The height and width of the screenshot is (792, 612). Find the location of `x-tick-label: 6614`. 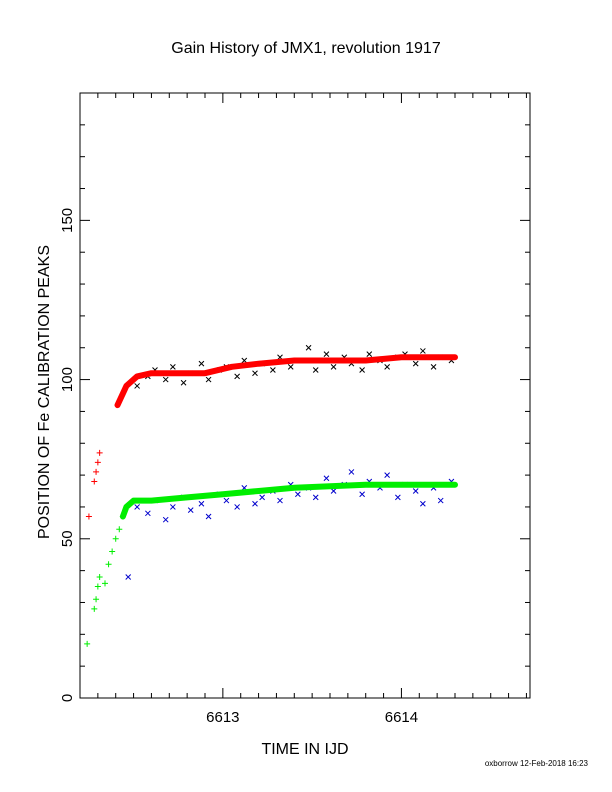

x-tick-label: 6614 is located at coordinates (401, 717).